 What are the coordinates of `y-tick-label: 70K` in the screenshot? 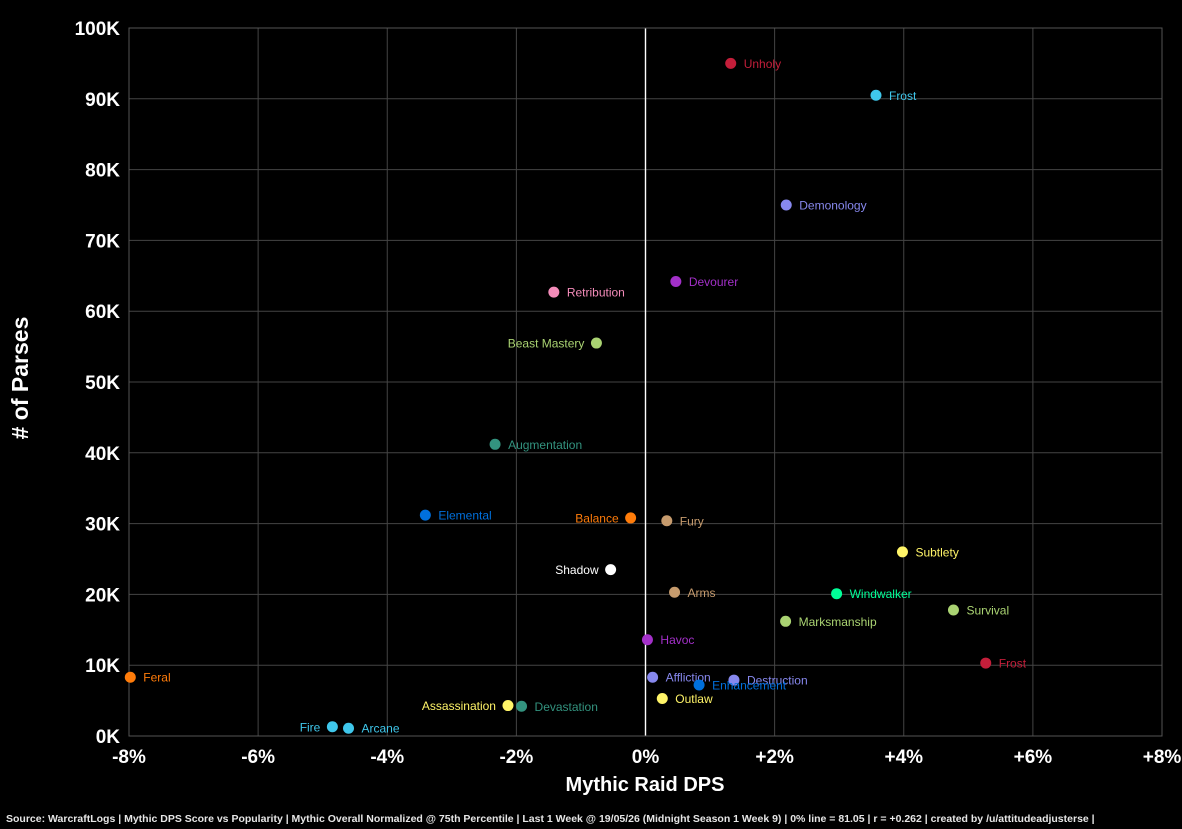 It's located at (102, 241).